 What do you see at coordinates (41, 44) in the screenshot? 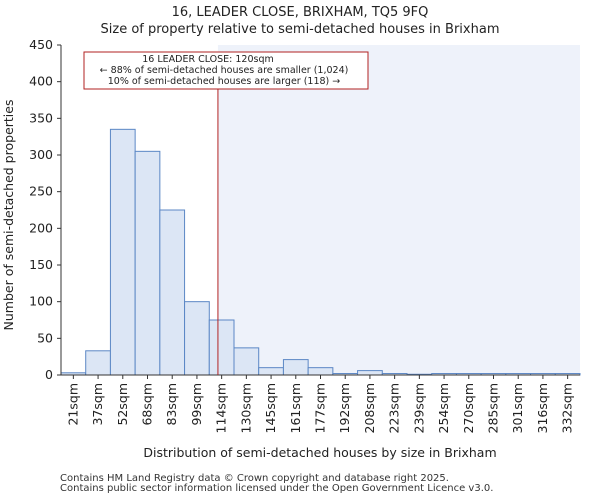
I see `y-tick-label-450: 450` at bounding box center [41, 44].